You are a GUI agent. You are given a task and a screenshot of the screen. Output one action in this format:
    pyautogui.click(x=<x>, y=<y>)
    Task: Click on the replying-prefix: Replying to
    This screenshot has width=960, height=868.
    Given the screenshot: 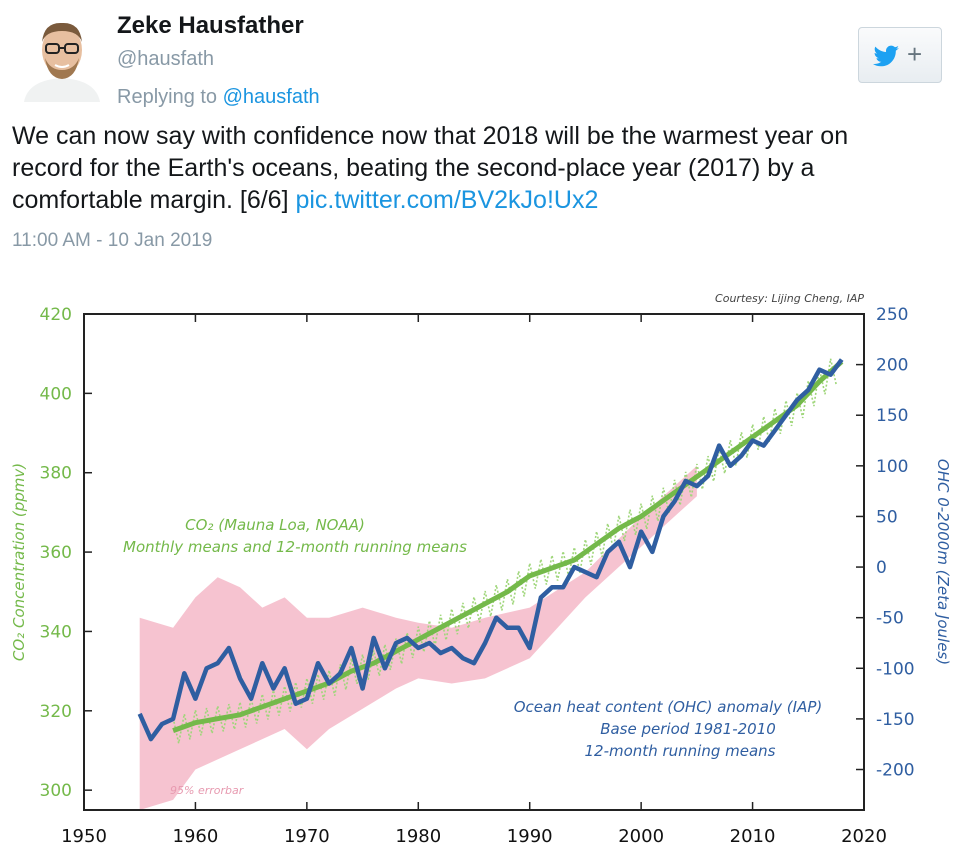 What is the action you would take?
    pyautogui.click(x=167, y=97)
    